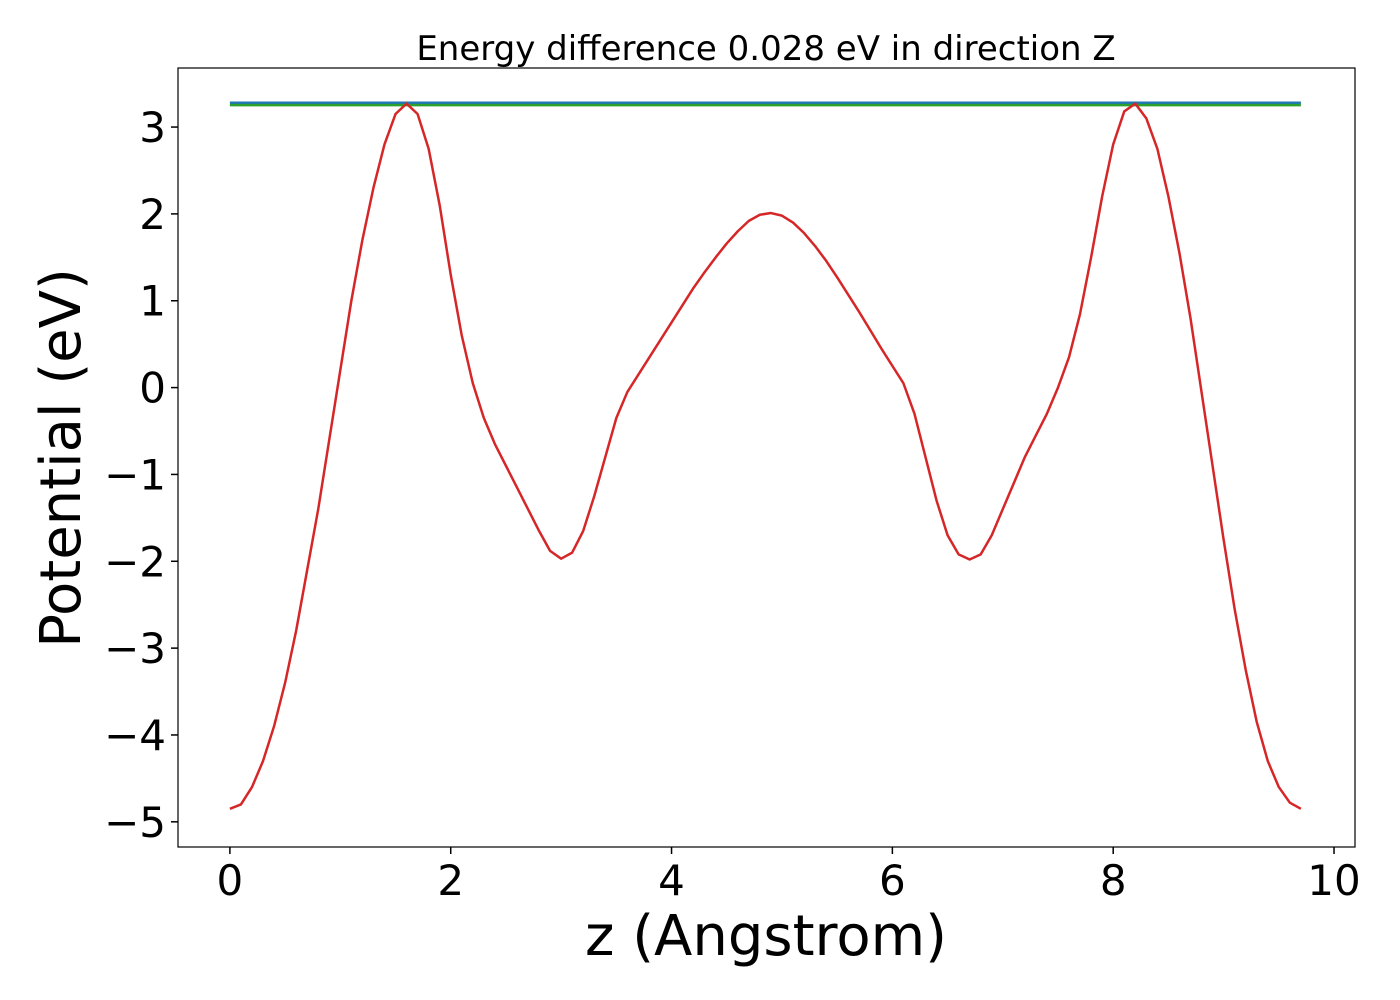  Describe the element at coordinates (135, 474) in the screenshot. I see `y-tick-label: −1` at that location.